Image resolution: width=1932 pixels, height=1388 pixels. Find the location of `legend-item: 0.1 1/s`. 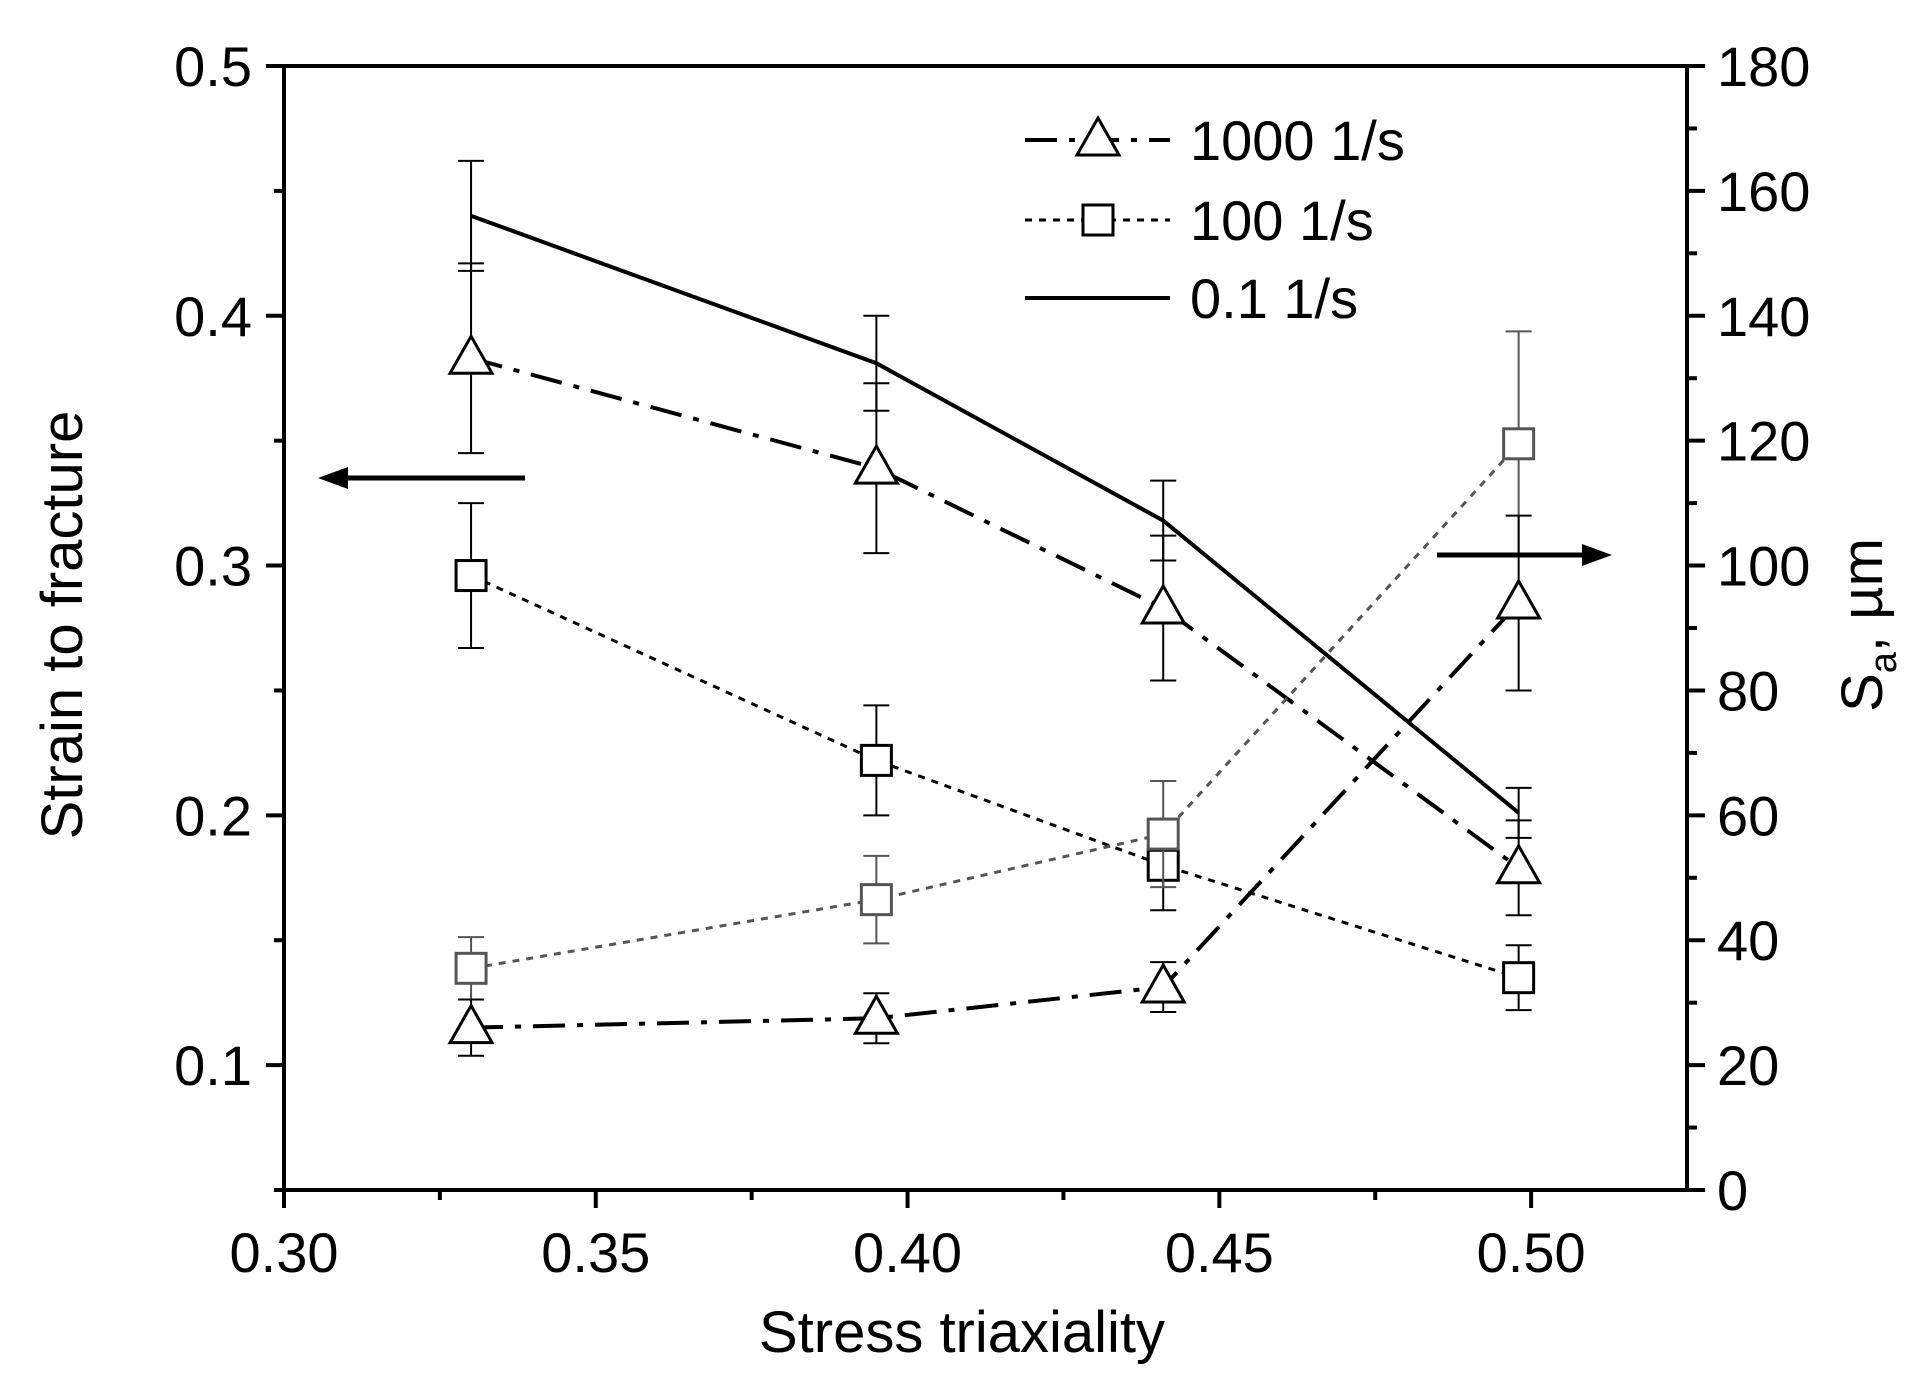

legend-item: 0.1 1/s is located at coordinates (1191, 298).